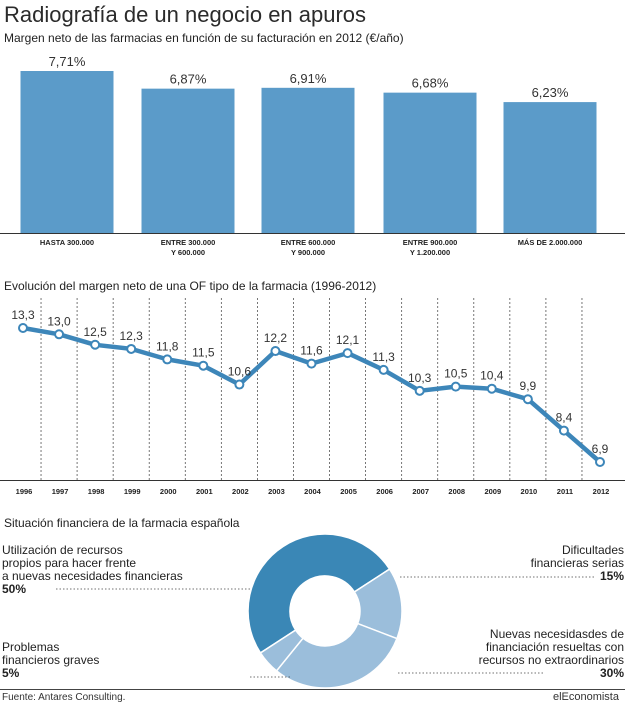 This screenshot has width=625, height=704. I want to click on bar-value-label: 6,87%, so click(188, 79).